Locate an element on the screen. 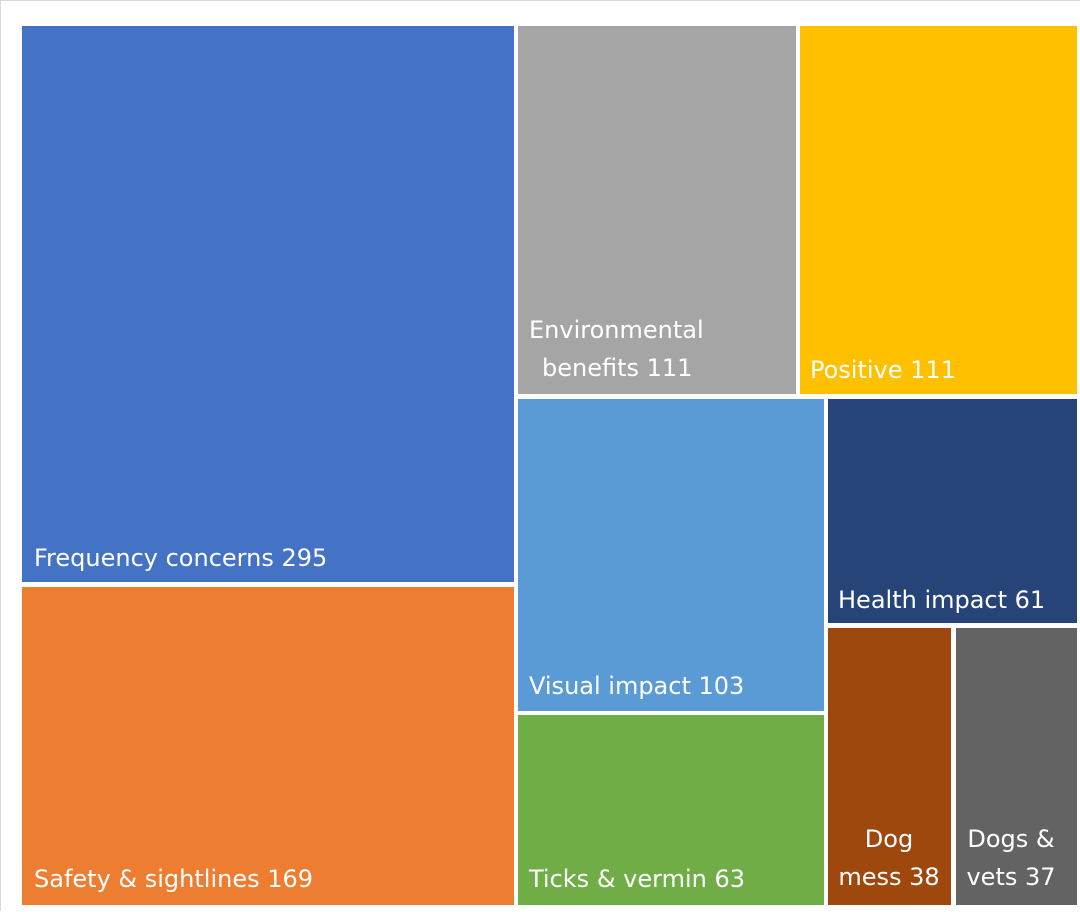  tile-label-environmental-benefits-line-2: benefits 111 is located at coordinates (617, 368).